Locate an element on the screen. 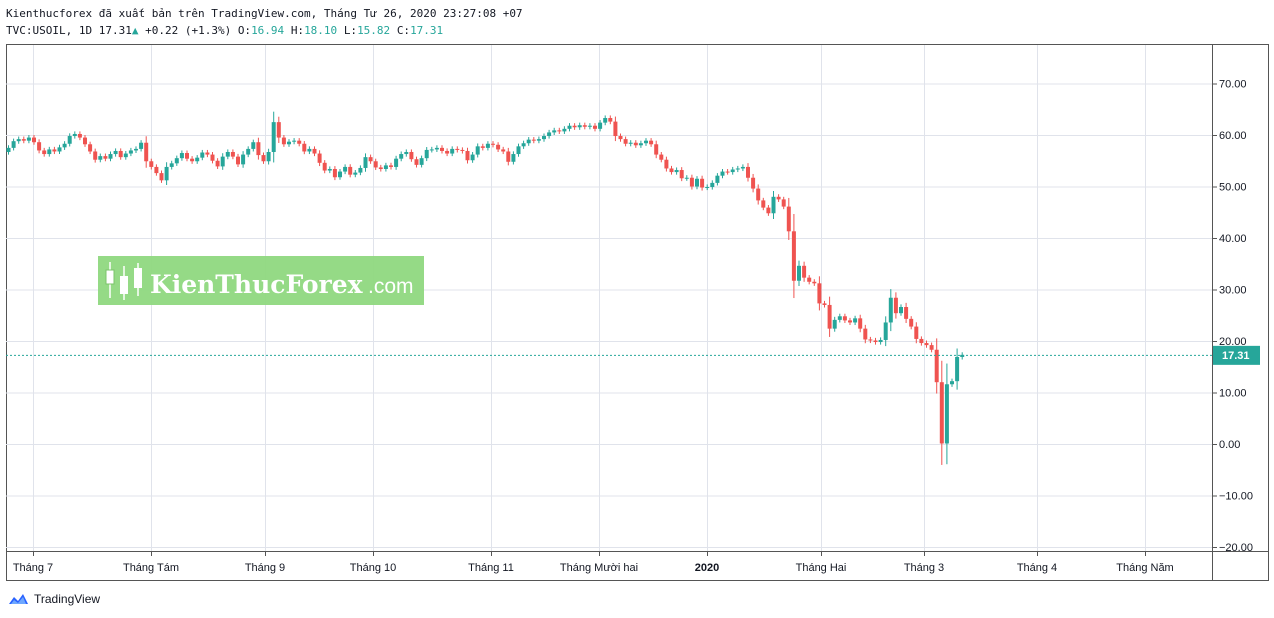  last-price: 17.31 is located at coordinates (115, 30).